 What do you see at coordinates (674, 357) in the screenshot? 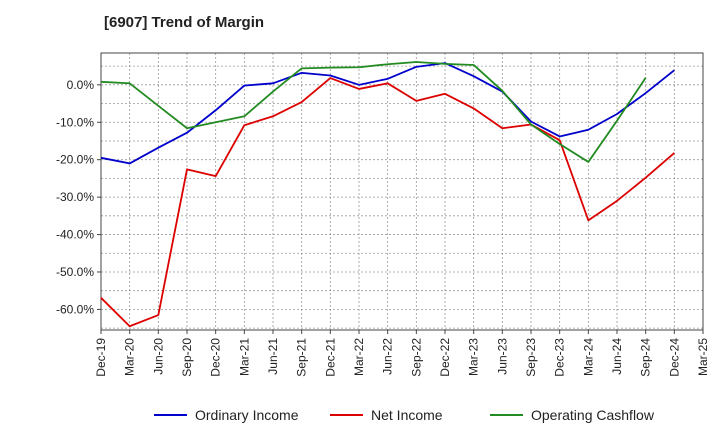
I see `x-tick-label: Dec-24` at bounding box center [674, 357].